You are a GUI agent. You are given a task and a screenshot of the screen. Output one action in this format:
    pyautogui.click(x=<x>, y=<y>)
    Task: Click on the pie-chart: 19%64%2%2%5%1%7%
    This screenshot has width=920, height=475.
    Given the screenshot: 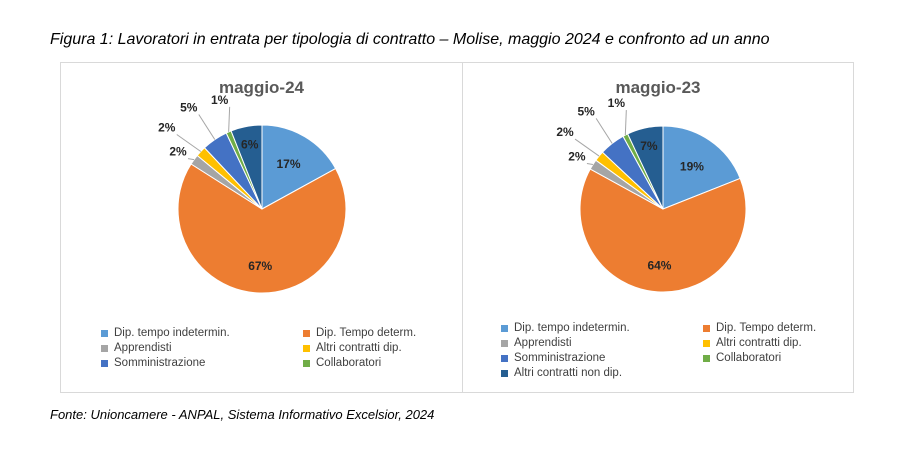 What is the action you would take?
    pyautogui.click(x=651, y=194)
    